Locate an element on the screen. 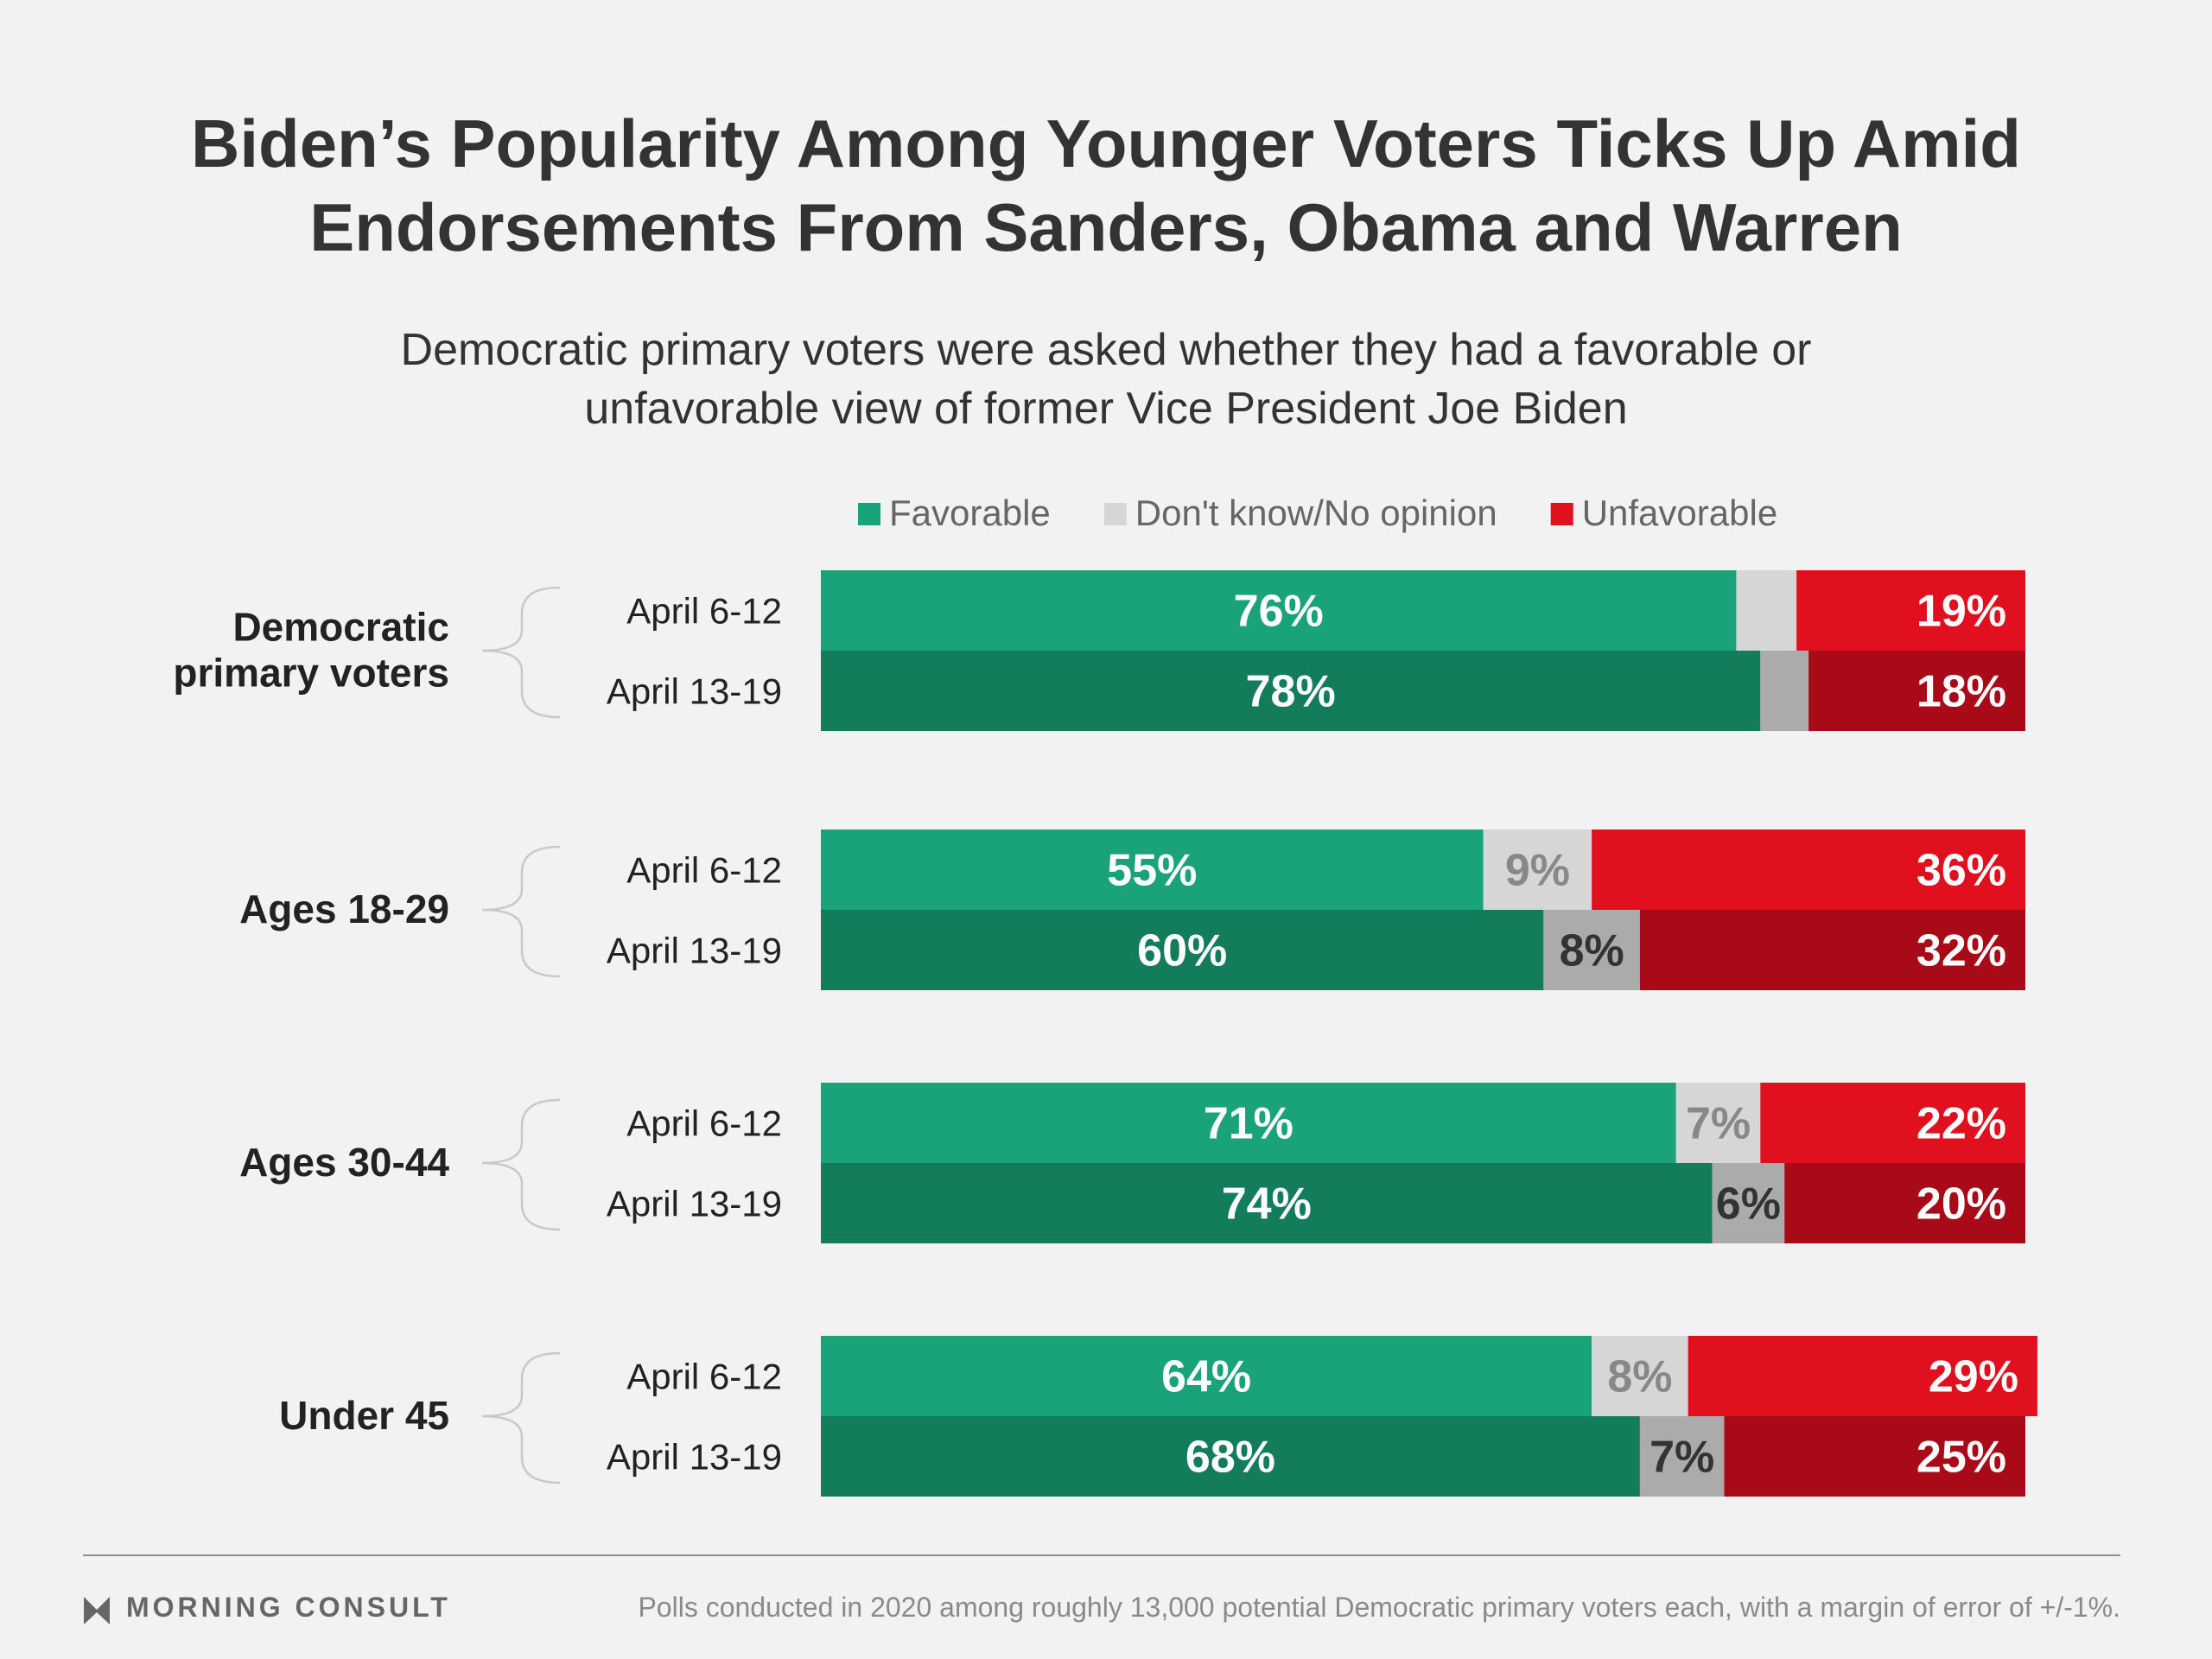 This screenshot has width=2212, height=1659. bar-label-unfavorable-2-1: 20% is located at coordinates (1961, 1204).